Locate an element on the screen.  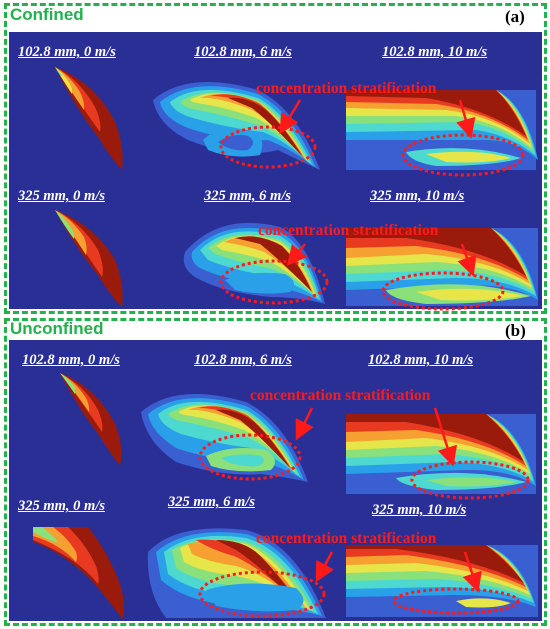
panel-title-unconfined: Unconfined is located at coordinates (57, 328).